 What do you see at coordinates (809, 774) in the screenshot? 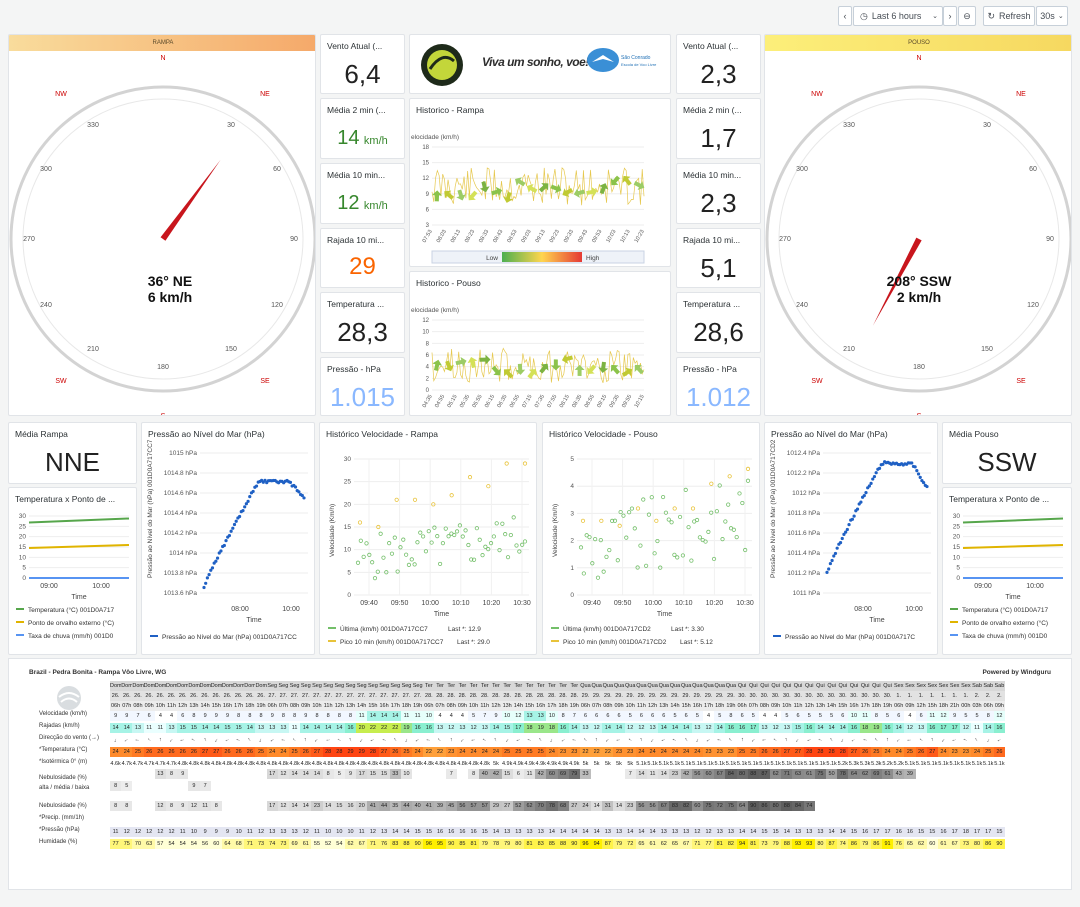
I see `forecast-cell: 61` at bounding box center [809, 774].